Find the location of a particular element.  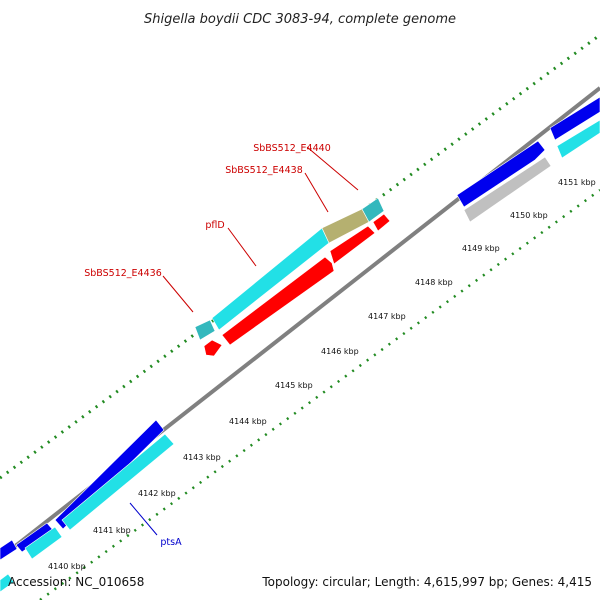

tick-label: 4145 kbp is located at coordinates (294, 385).